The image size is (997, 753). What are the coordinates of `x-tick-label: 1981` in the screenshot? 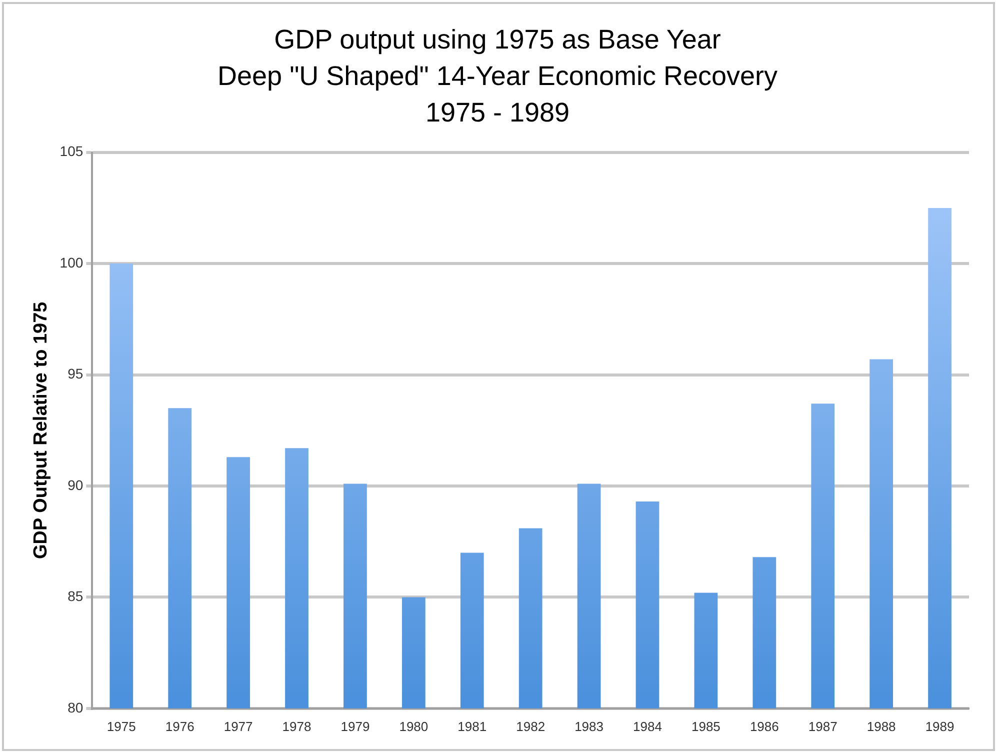 It's located at (472, 726).